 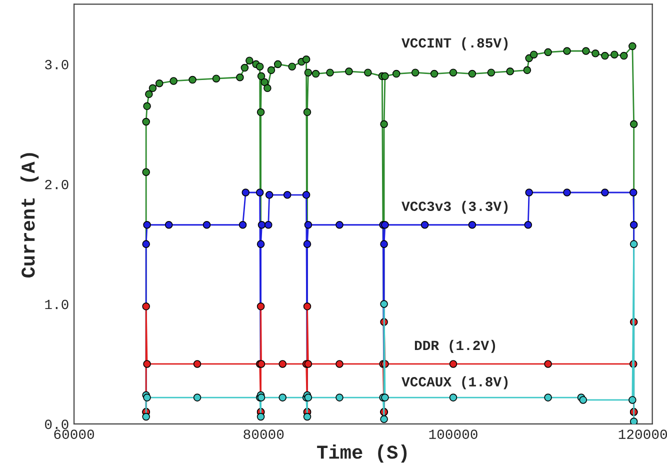 What do you see at coordinates (29, 215) in the screenshot?
I see `y-axis-title: Current (A)` at bounding box center [29, 215].